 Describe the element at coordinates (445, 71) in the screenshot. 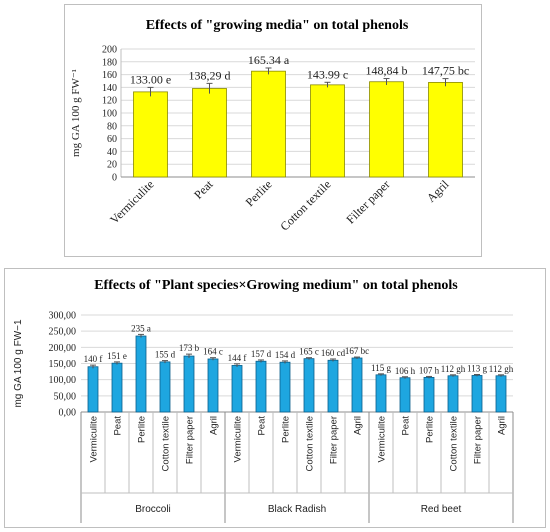

I see `data-label: 147,75 bc` at that location.